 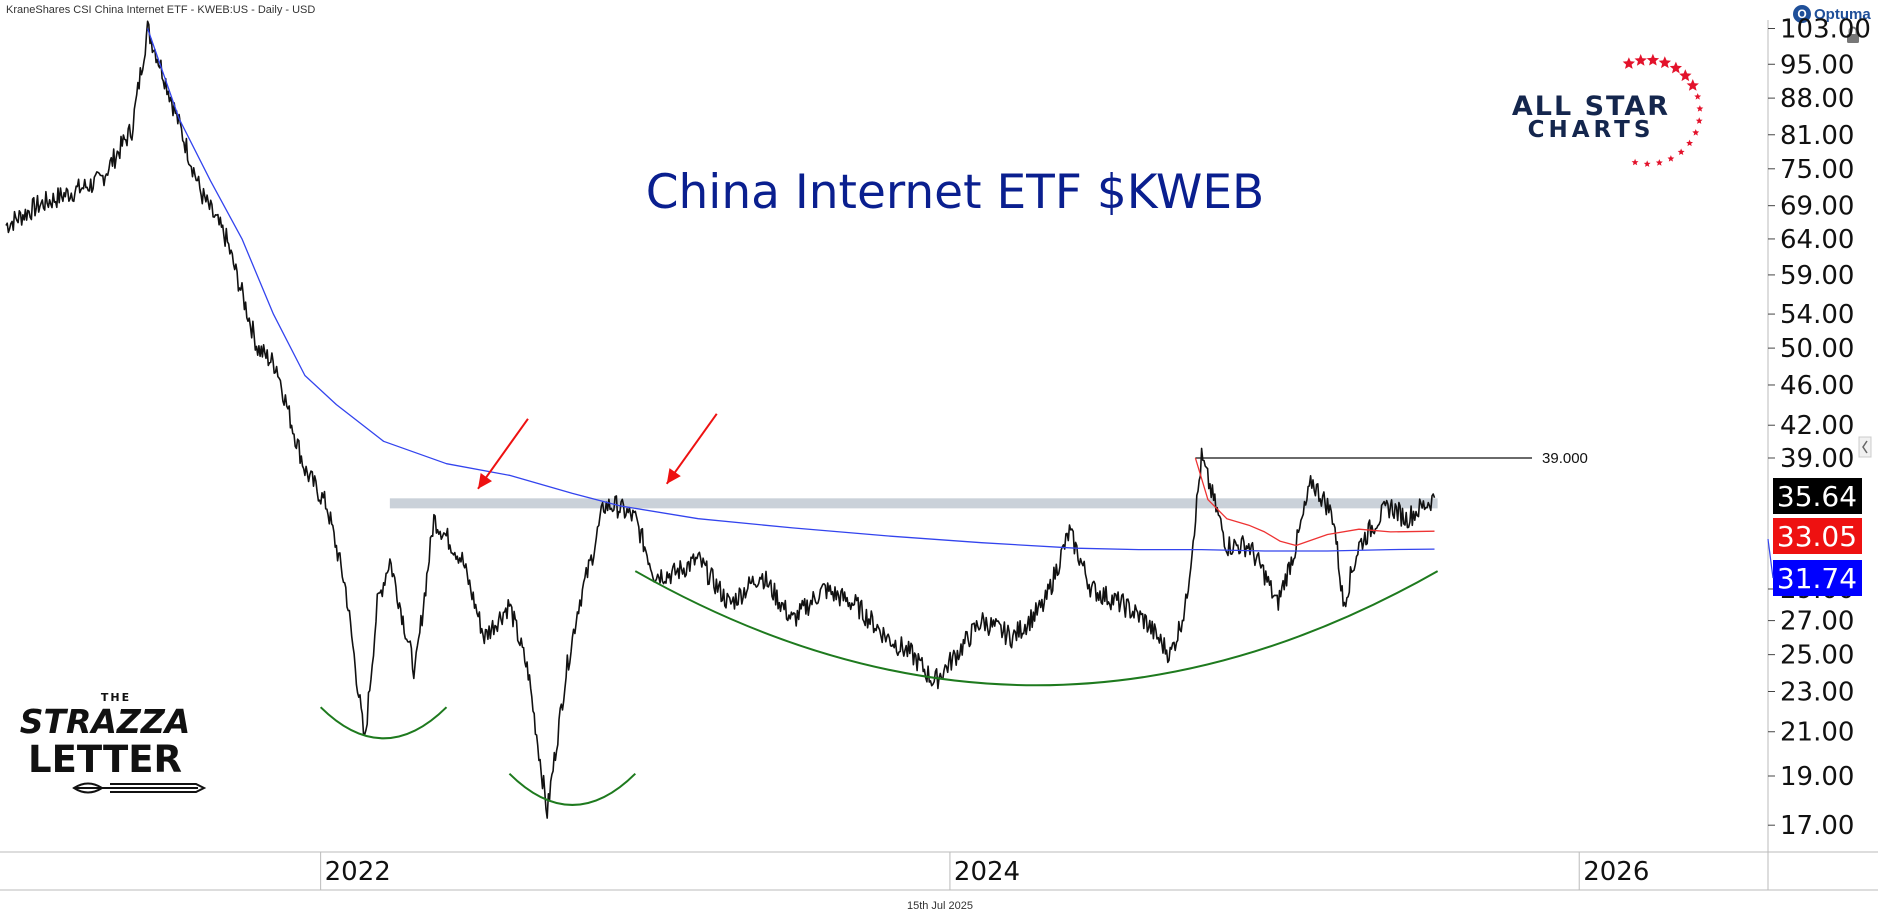 I want to click on y-tick-label: 95.00, so click(x=1817, y=65).